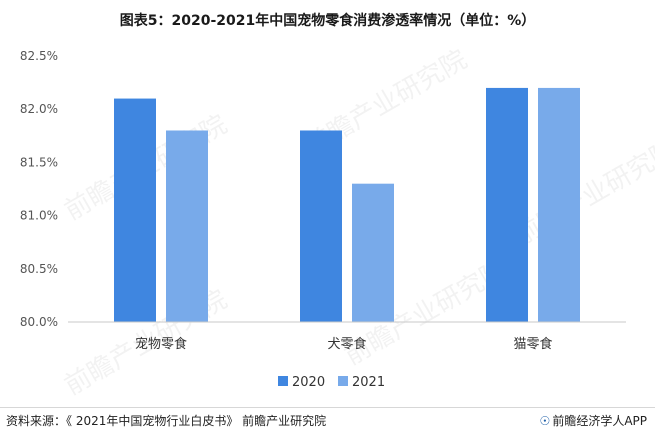 Image resolution: width=655 pixels, height=441 pixels. Describe the element at coordinates (368, 382) in the screenshot. I see `legend-label: 2021` at that location.